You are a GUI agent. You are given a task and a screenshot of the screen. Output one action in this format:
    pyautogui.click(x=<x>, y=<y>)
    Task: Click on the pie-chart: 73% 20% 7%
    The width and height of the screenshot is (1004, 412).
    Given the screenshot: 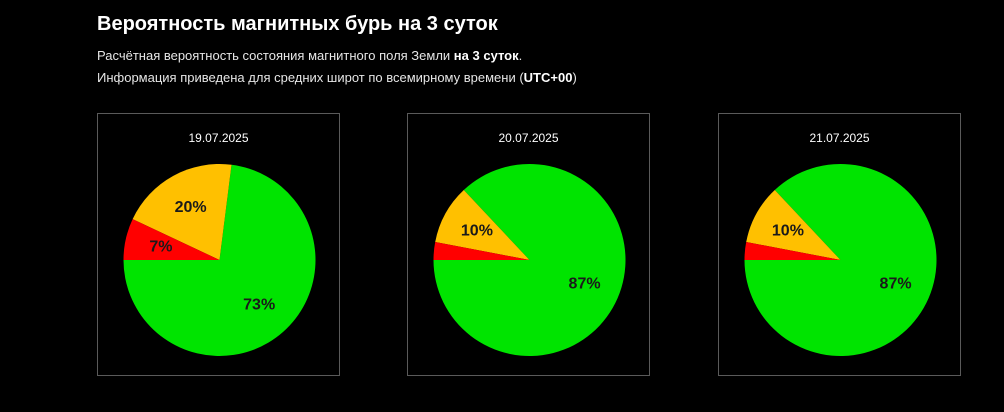 What is the action you would take?
    pyautogui.click(x=219, y=260)
    